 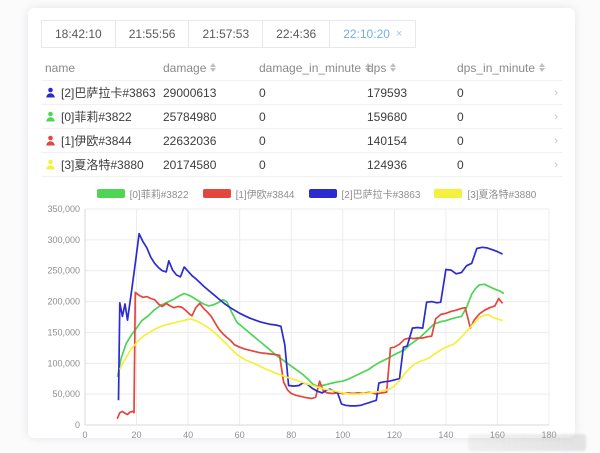 What do you see at coordinates (315, 68) in the screenshot?
I see `column-header-damage-in-minute: damage_in_minute` at bounding box center [315, 68].